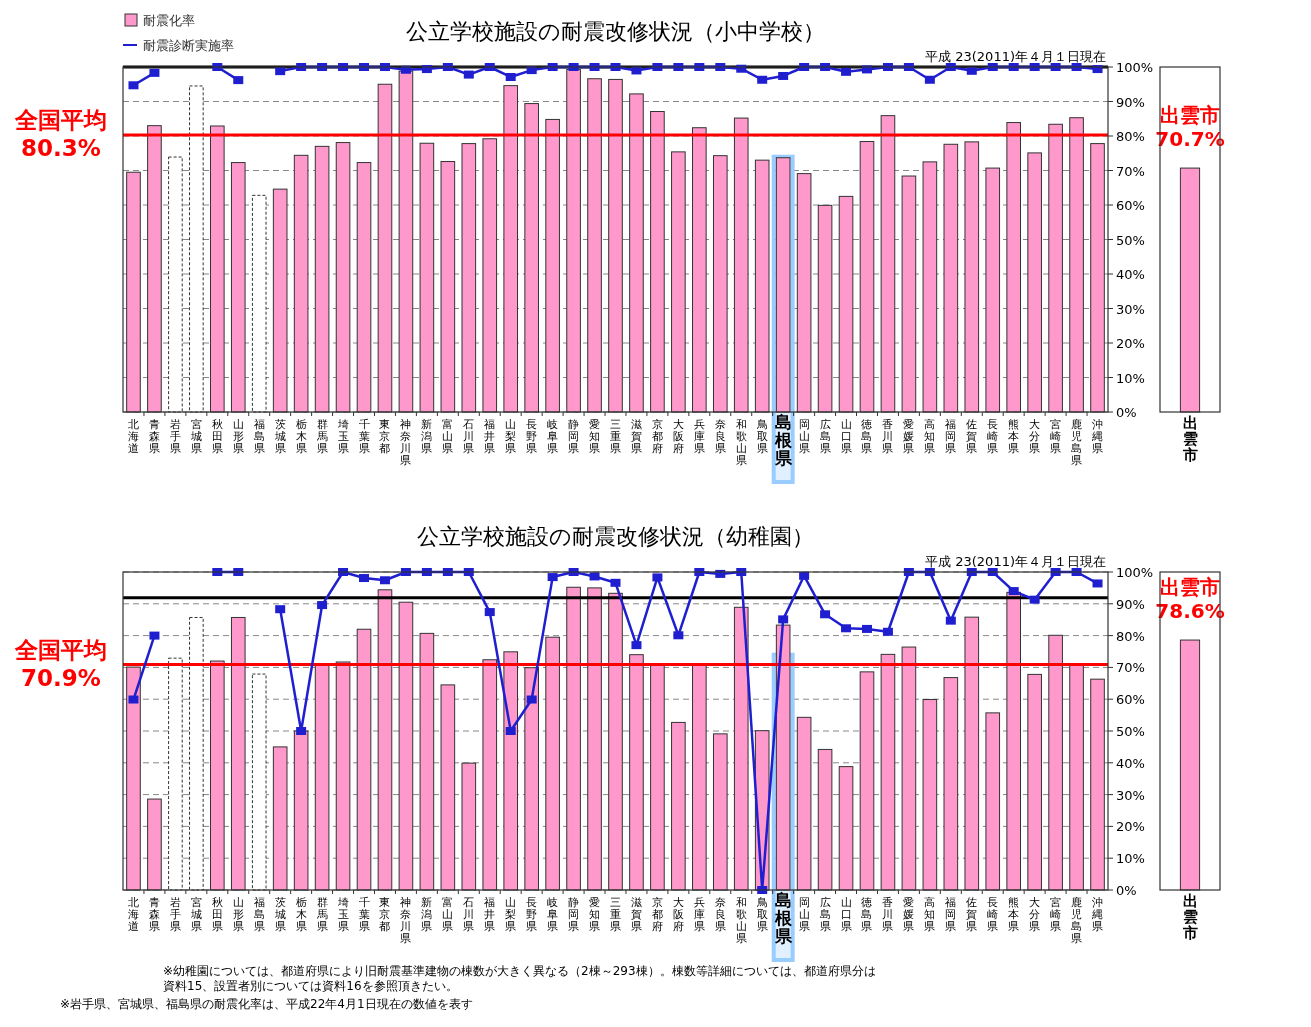 The height and width of the screenshot is (1027, 1311). Describe the element at coordinates (615, 31) in the screenshot. I see `chart-title: 公立学校施設の耐震改修状況（小中学校）` at that location.